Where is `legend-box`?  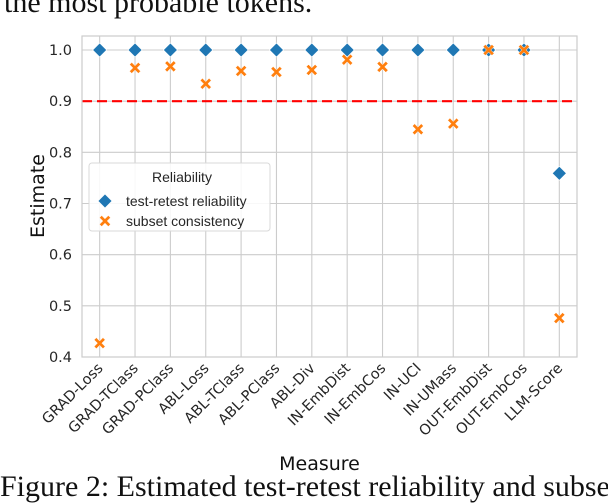
legend-box is located at coordinates (179, 197).